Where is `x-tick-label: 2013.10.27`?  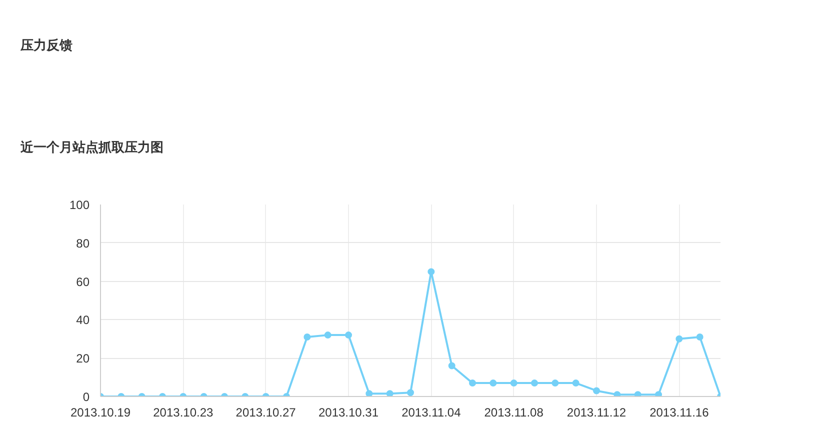 x-tick-label: 2013.10.27 is located at coordinates (266, 413).